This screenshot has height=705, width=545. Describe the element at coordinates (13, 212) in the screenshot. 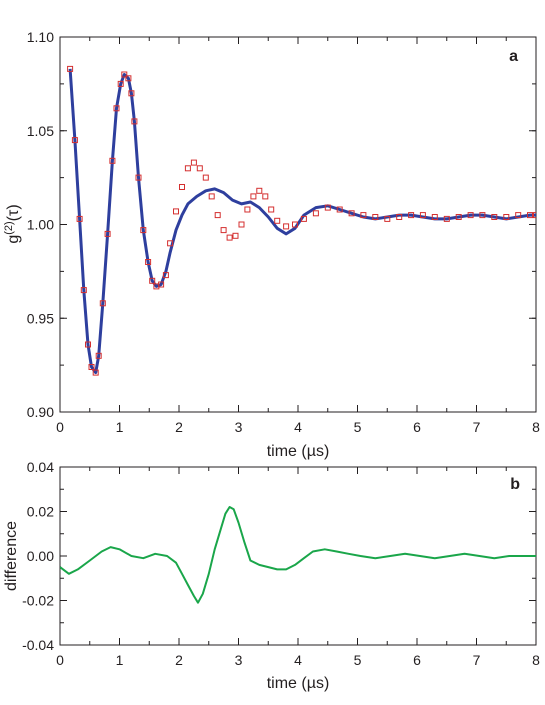

I see `panel-a-y-axis-label-arg: (τ)` at that location.